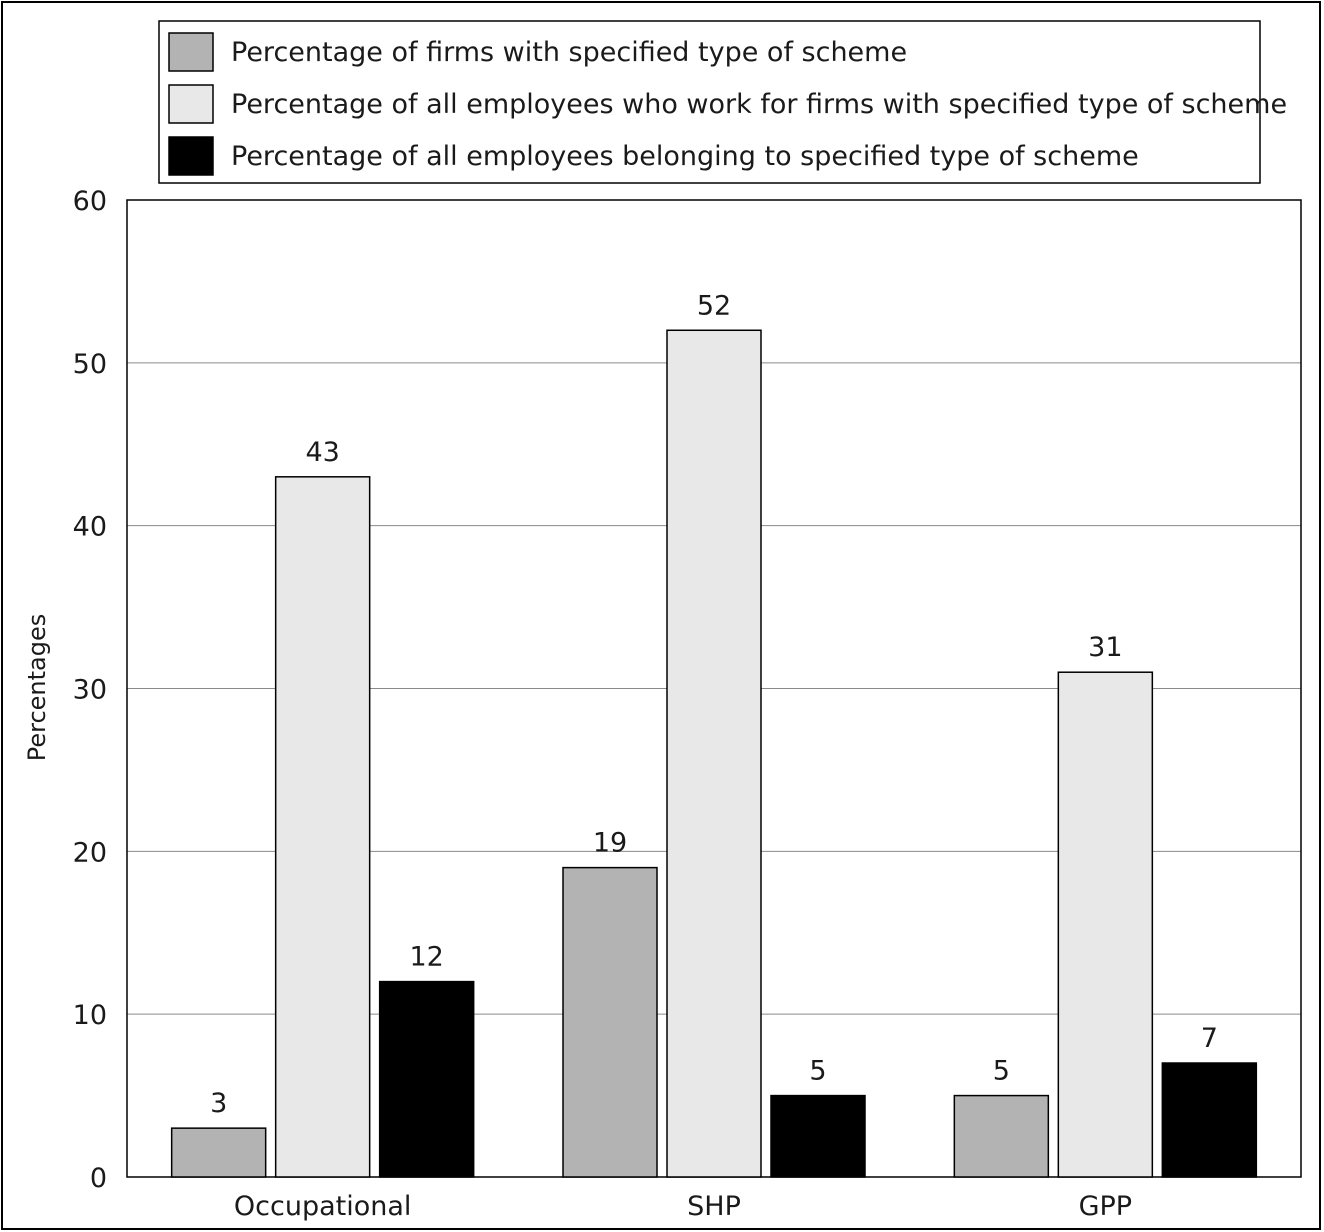 Image resolution: width=1324 pixels, height=1232 pixels. I want to click on data-label: 19, so click(610, 843).